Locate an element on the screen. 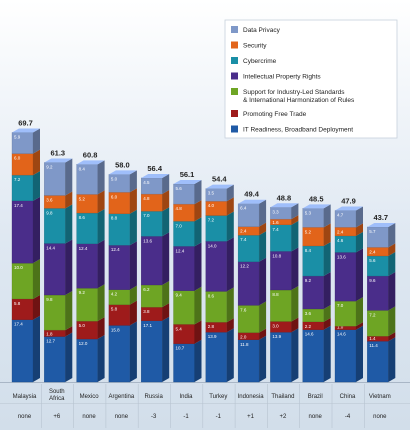 The height and width of the screenshot is (430, 410). segment-value-label: 7.2 is located at coordinates (17, 179).